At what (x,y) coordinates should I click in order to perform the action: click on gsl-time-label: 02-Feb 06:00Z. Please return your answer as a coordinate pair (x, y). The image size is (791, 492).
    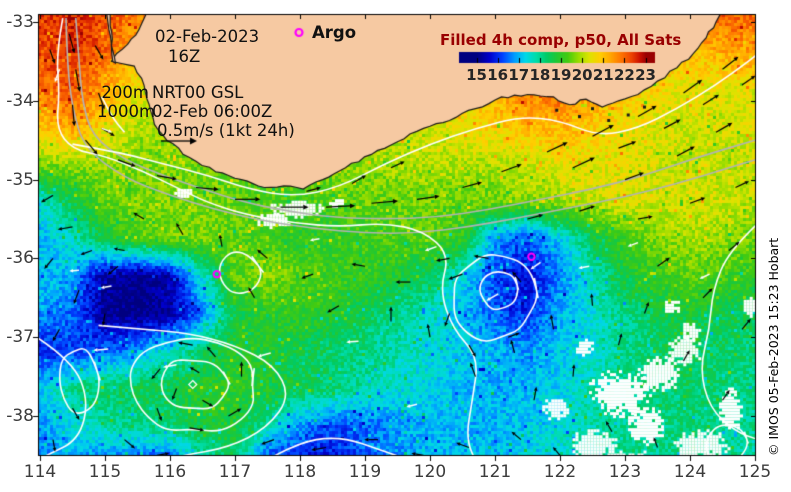
    Looking at the image, I should click on (212, 111).